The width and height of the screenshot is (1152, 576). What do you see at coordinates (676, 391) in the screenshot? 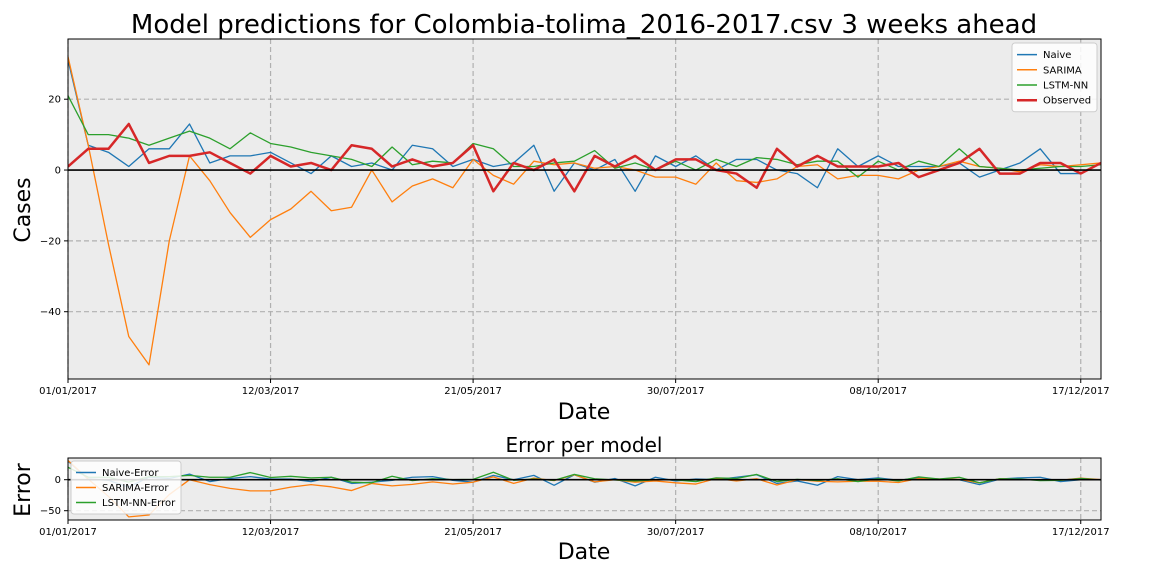
I see `main-x-tick-label: 30/07/2017` at bounding box center [676, 391].